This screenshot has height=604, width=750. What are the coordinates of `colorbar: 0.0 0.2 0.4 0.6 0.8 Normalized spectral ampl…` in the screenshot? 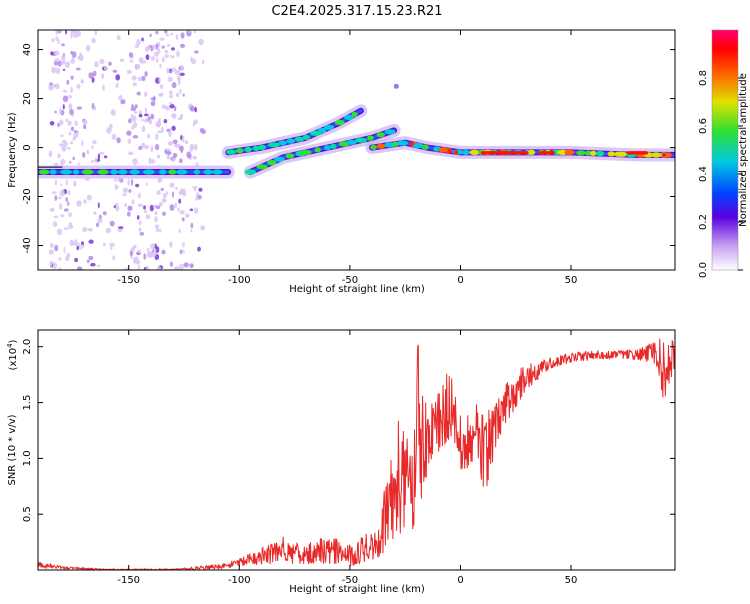 It's located at (723, 153).